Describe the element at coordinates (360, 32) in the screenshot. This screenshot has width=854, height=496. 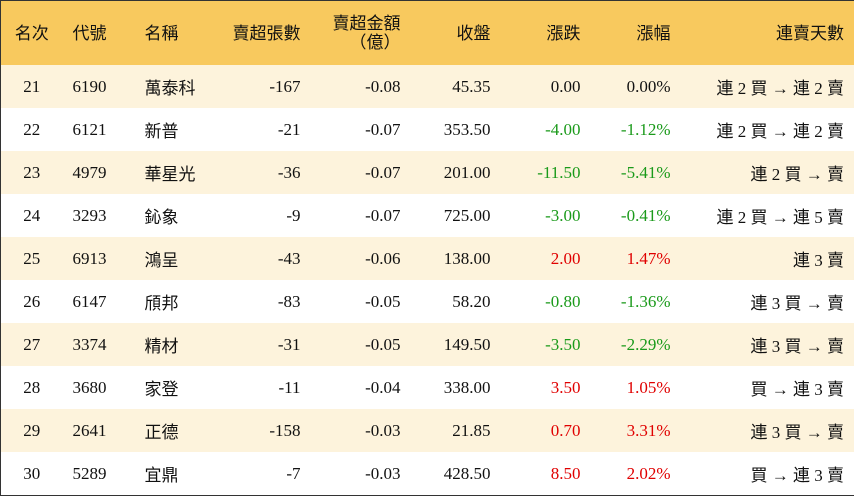
I see `column-header: 賣超金額 （億）` at that location.